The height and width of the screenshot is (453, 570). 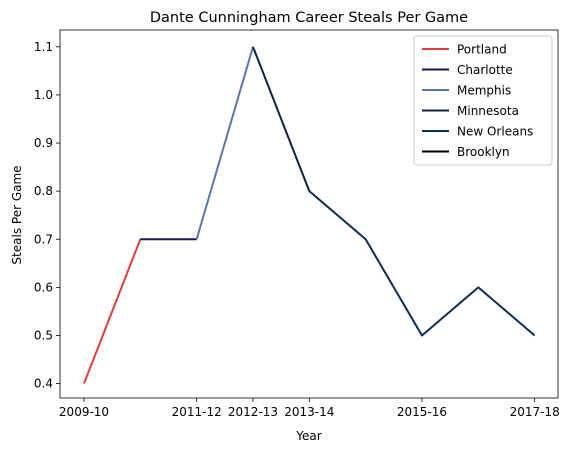 What do you see at coordinates (43, 191) in the screenshot?
I see `y-tick-label: 0.8` at bounding box center [43, 191].